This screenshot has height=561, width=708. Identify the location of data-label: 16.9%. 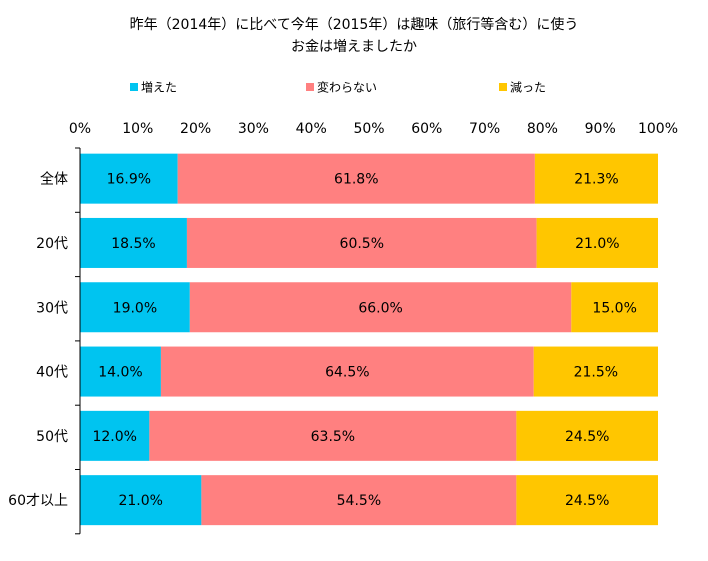
(129, 180).